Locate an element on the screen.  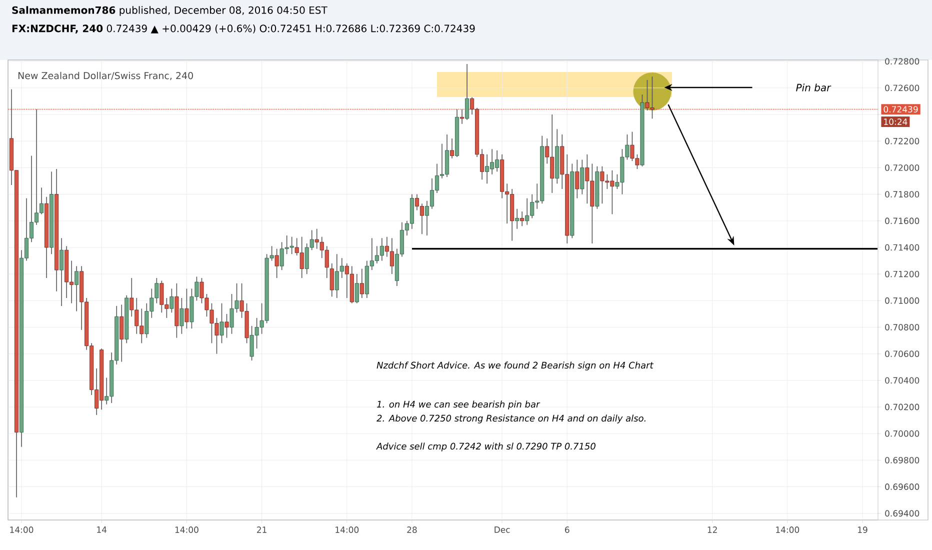
chart-subtitle: FX:NZDCHF, 240 0.72439 ▲ +0.00429 (+0.6%) O:0.72451 H:0.72686 L:0.72369 C:0.72439 is located at coordinates (243, 29).